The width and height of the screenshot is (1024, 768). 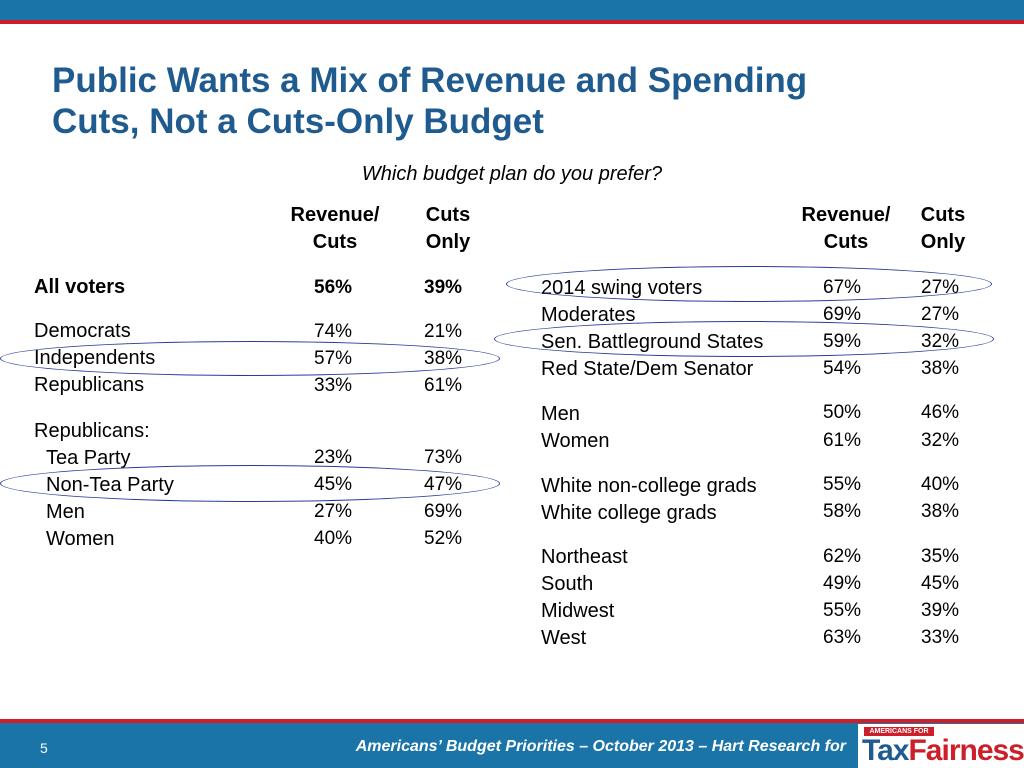 What do you see at coordinates (250, 483) in the screenshot?
I see `highlight-ellipse-non-tea-party` at bounding box center [250, 483].